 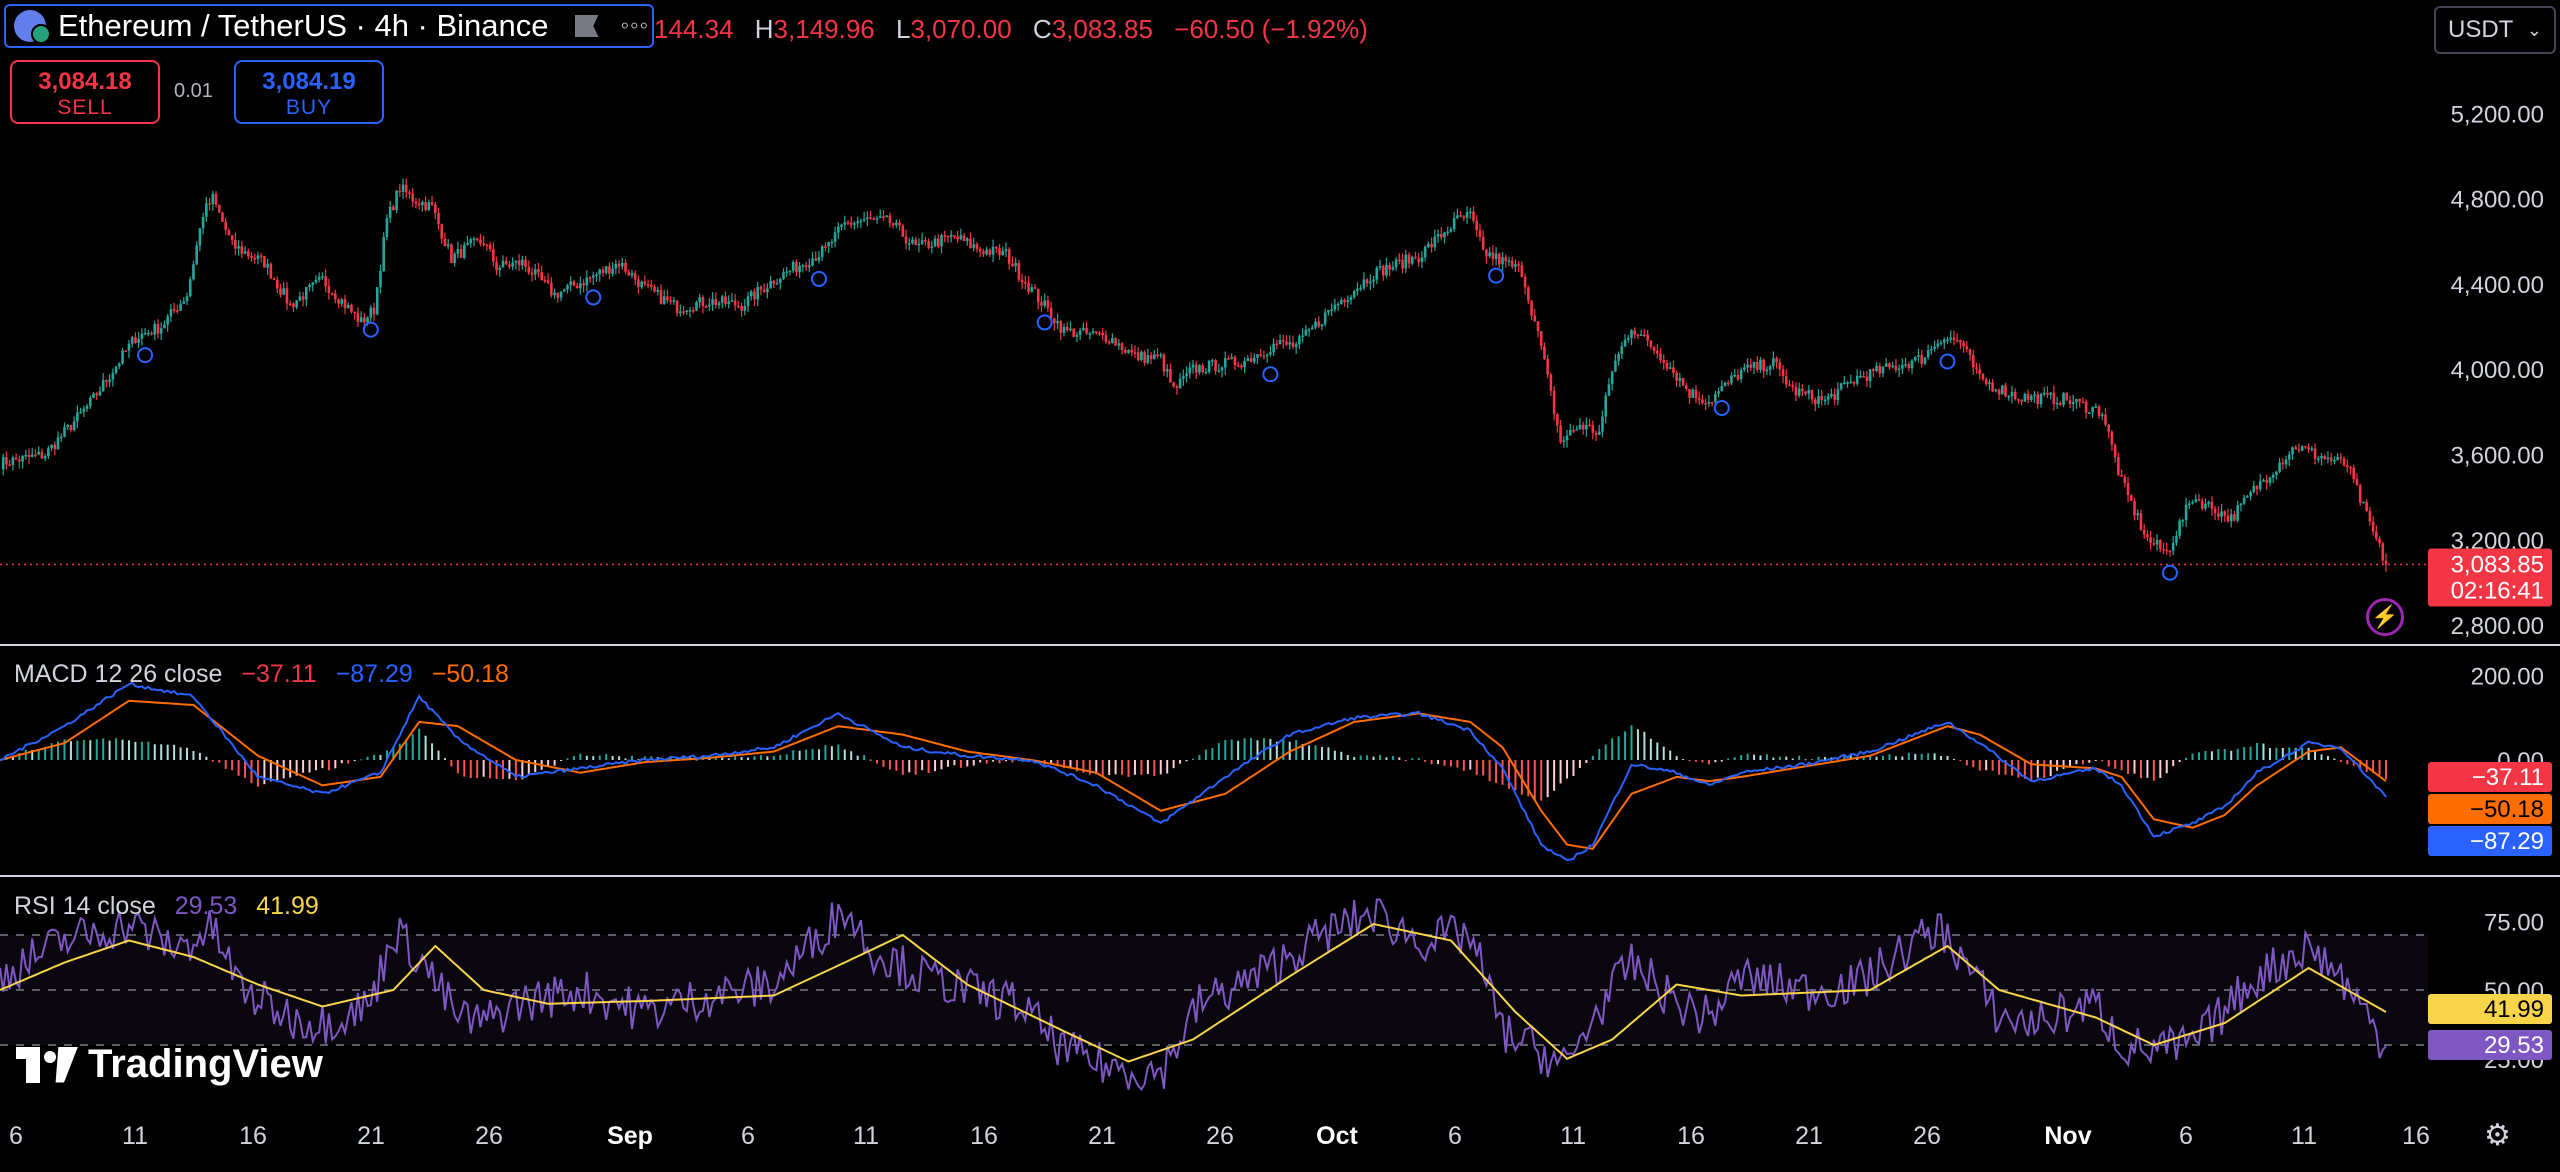 What do you see at coordinates (371, 1136) in the screenshot?
I see `time-axis-tick: 21` at bounding box center [371, 1136].